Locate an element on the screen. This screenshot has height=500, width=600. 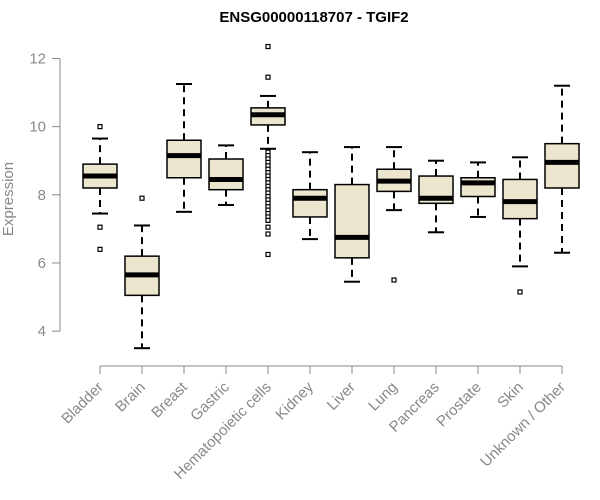
y-tick-label: 6 is located at coordinates (42, 263).